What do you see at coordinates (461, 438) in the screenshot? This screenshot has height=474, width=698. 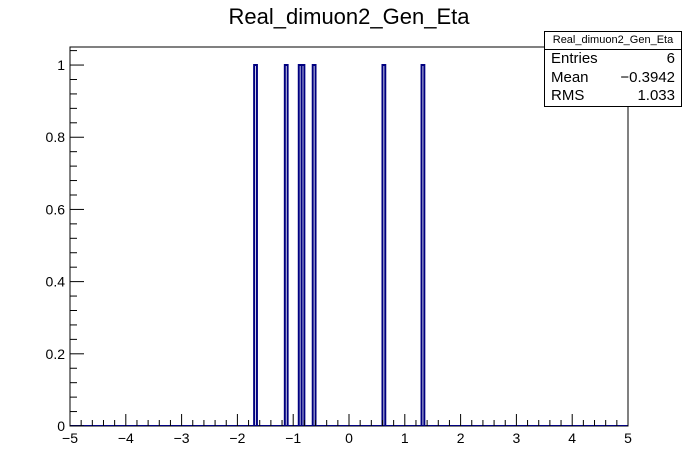 I see `x-tick-label: 2` at bounding box center [461, 438].